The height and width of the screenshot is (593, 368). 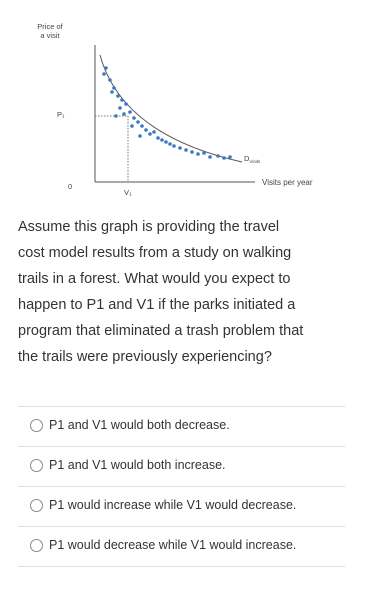 I want to click on demand-label: D, so click(x=247, y=158).